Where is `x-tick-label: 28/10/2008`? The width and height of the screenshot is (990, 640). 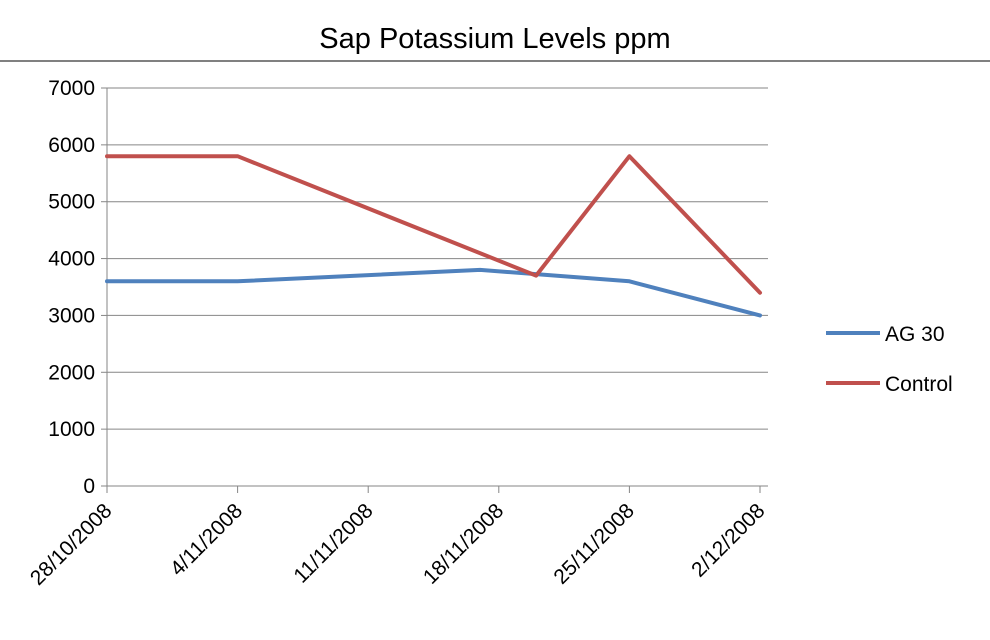 x-tick-label: 28/10/2008 is located at coordinates (71, 544).